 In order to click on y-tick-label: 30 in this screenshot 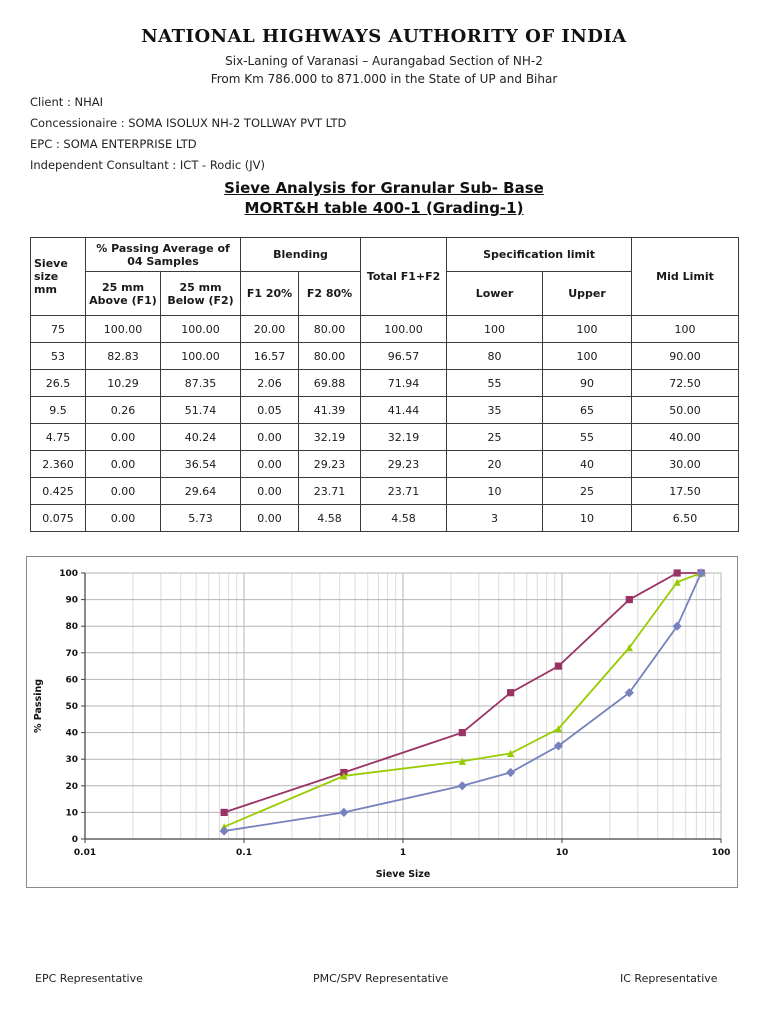, I will do `click(71, 760)`.